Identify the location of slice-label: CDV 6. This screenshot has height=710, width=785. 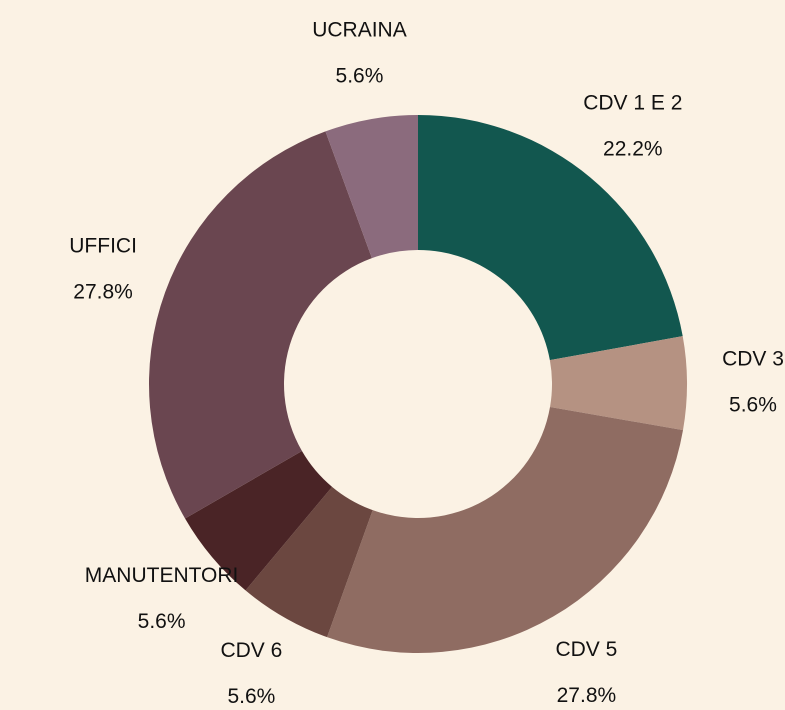
(251, 650).